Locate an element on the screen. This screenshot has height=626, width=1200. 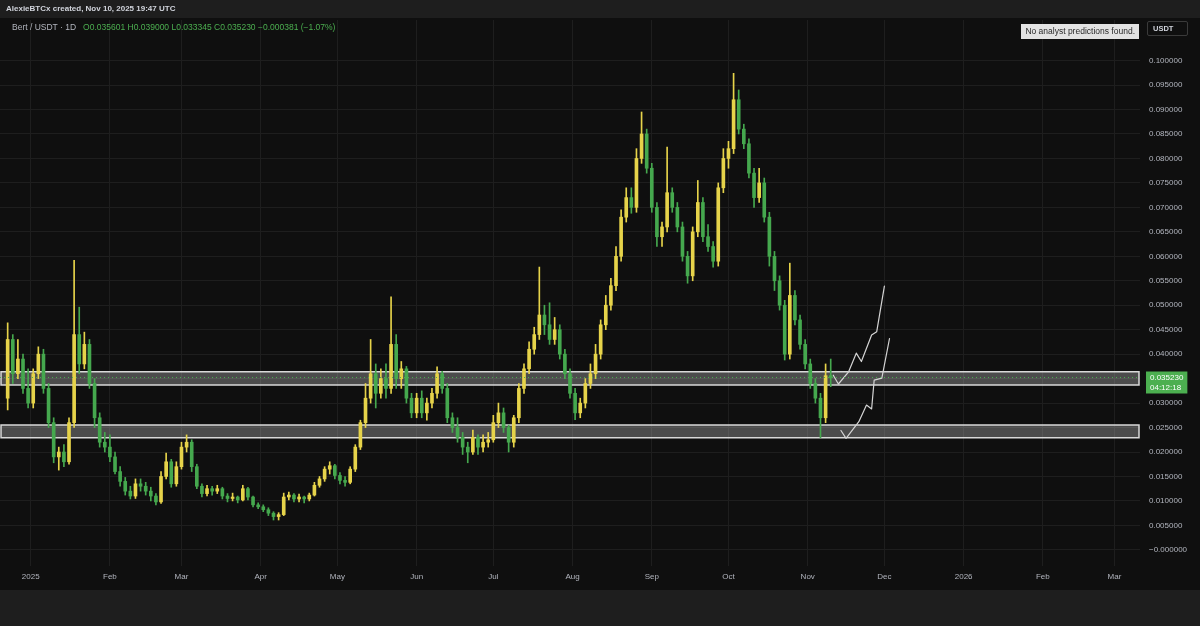
y-tick-label: 0.070000 is located at coordinates (1166, 207).